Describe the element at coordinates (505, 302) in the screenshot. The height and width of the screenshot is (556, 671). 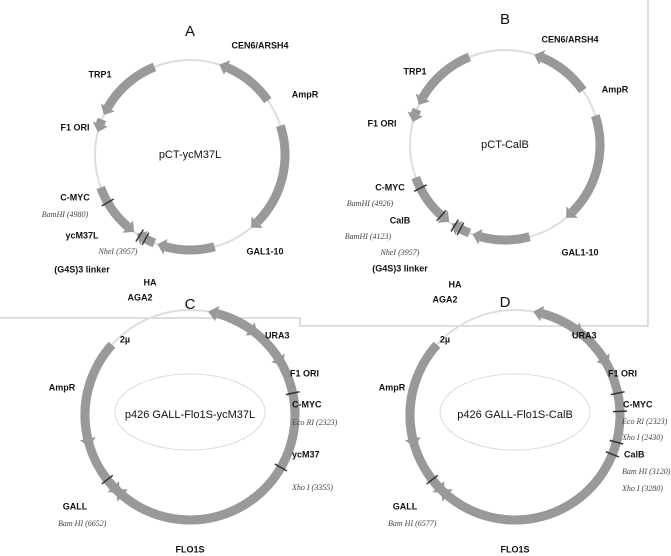
I see `panel-letter: D` at that location.